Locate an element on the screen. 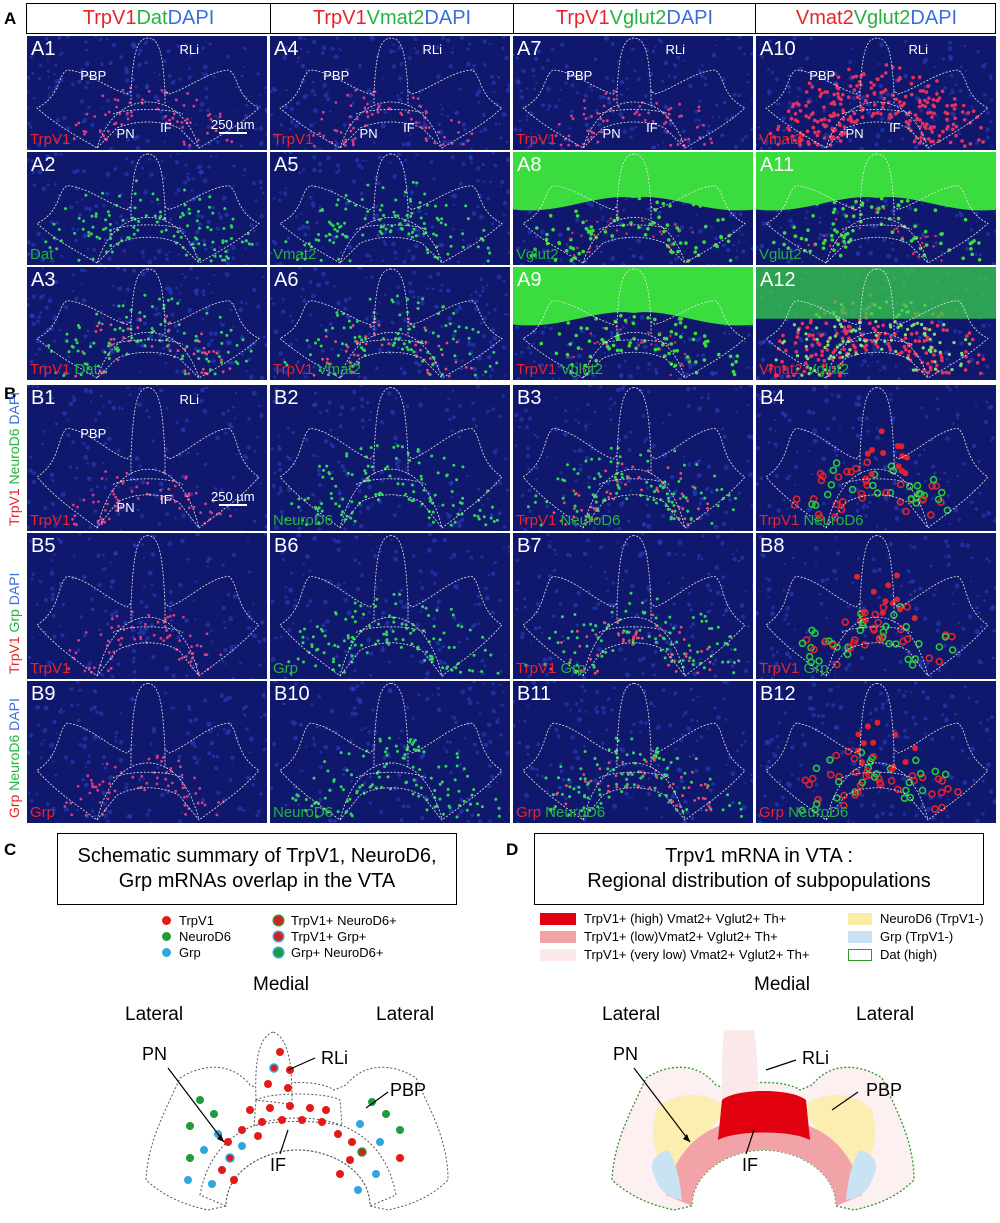 Image resolution: width=1000 pixels, height=1223 pixels. micrograph-panel-a1: A1 TrpV1 PBP RLi PN IF 250 µm is located at coordinates (147, 93).